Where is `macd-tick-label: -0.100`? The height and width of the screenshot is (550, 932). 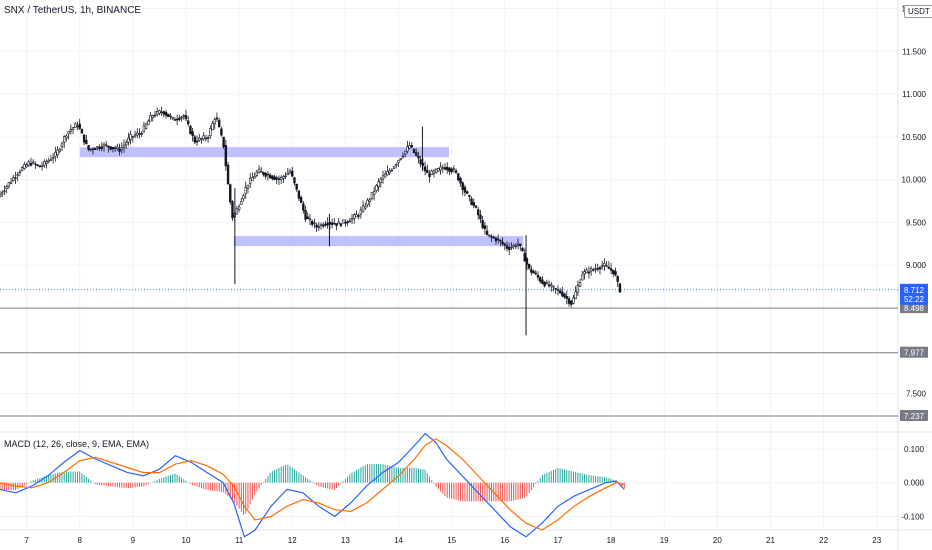 macd-tick-label: -0.100 is located at coordinates (912, 516).